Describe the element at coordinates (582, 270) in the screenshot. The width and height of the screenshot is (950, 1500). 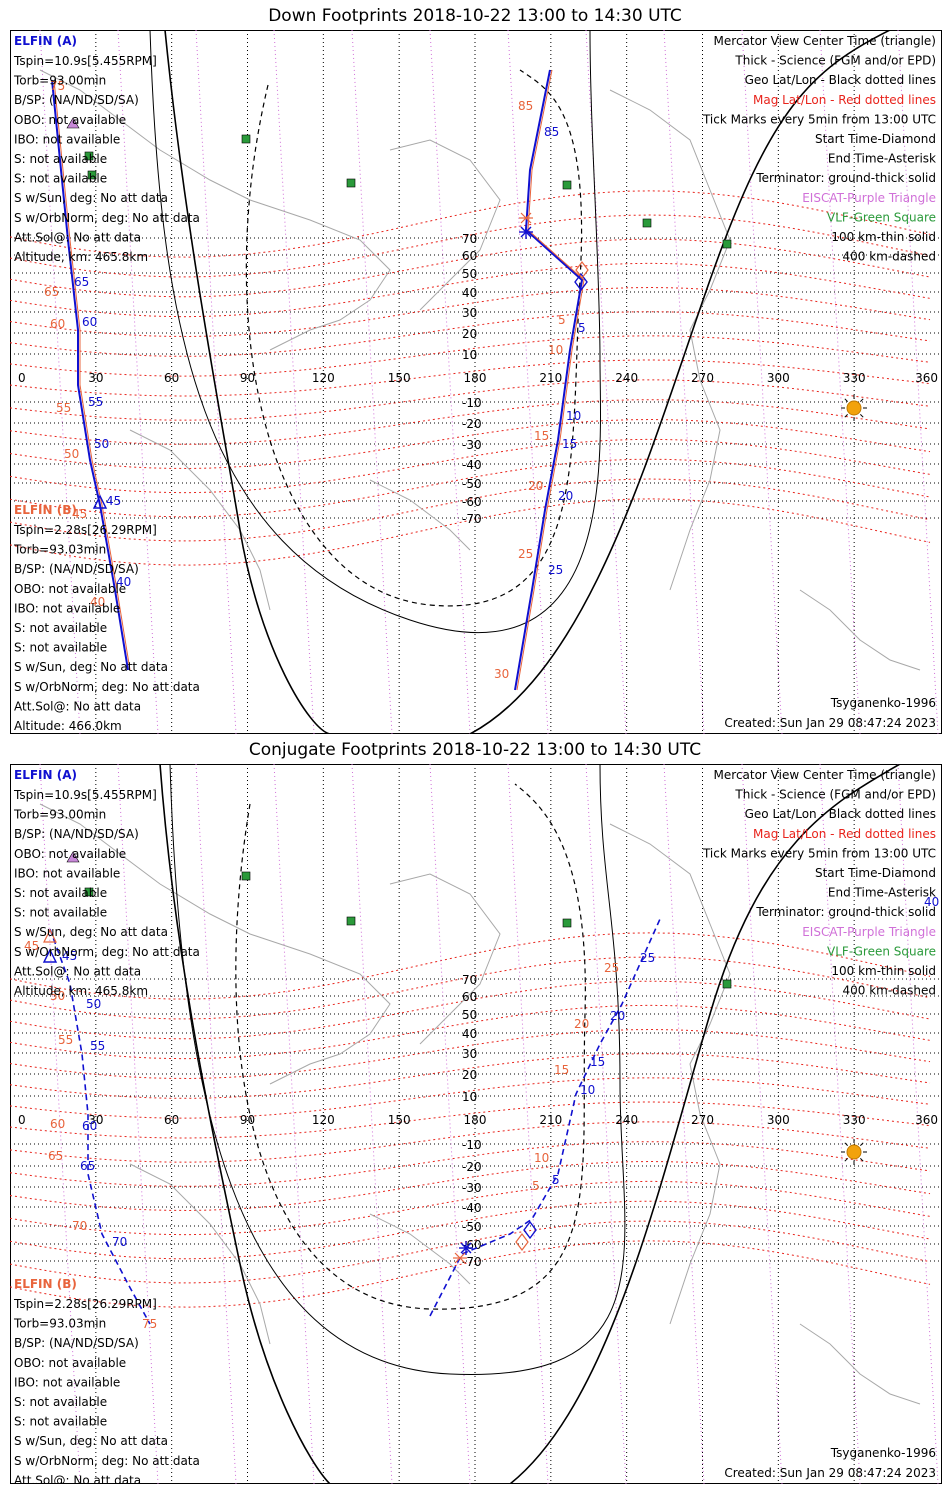
I see `elfin-b-start-diamond` at that location.